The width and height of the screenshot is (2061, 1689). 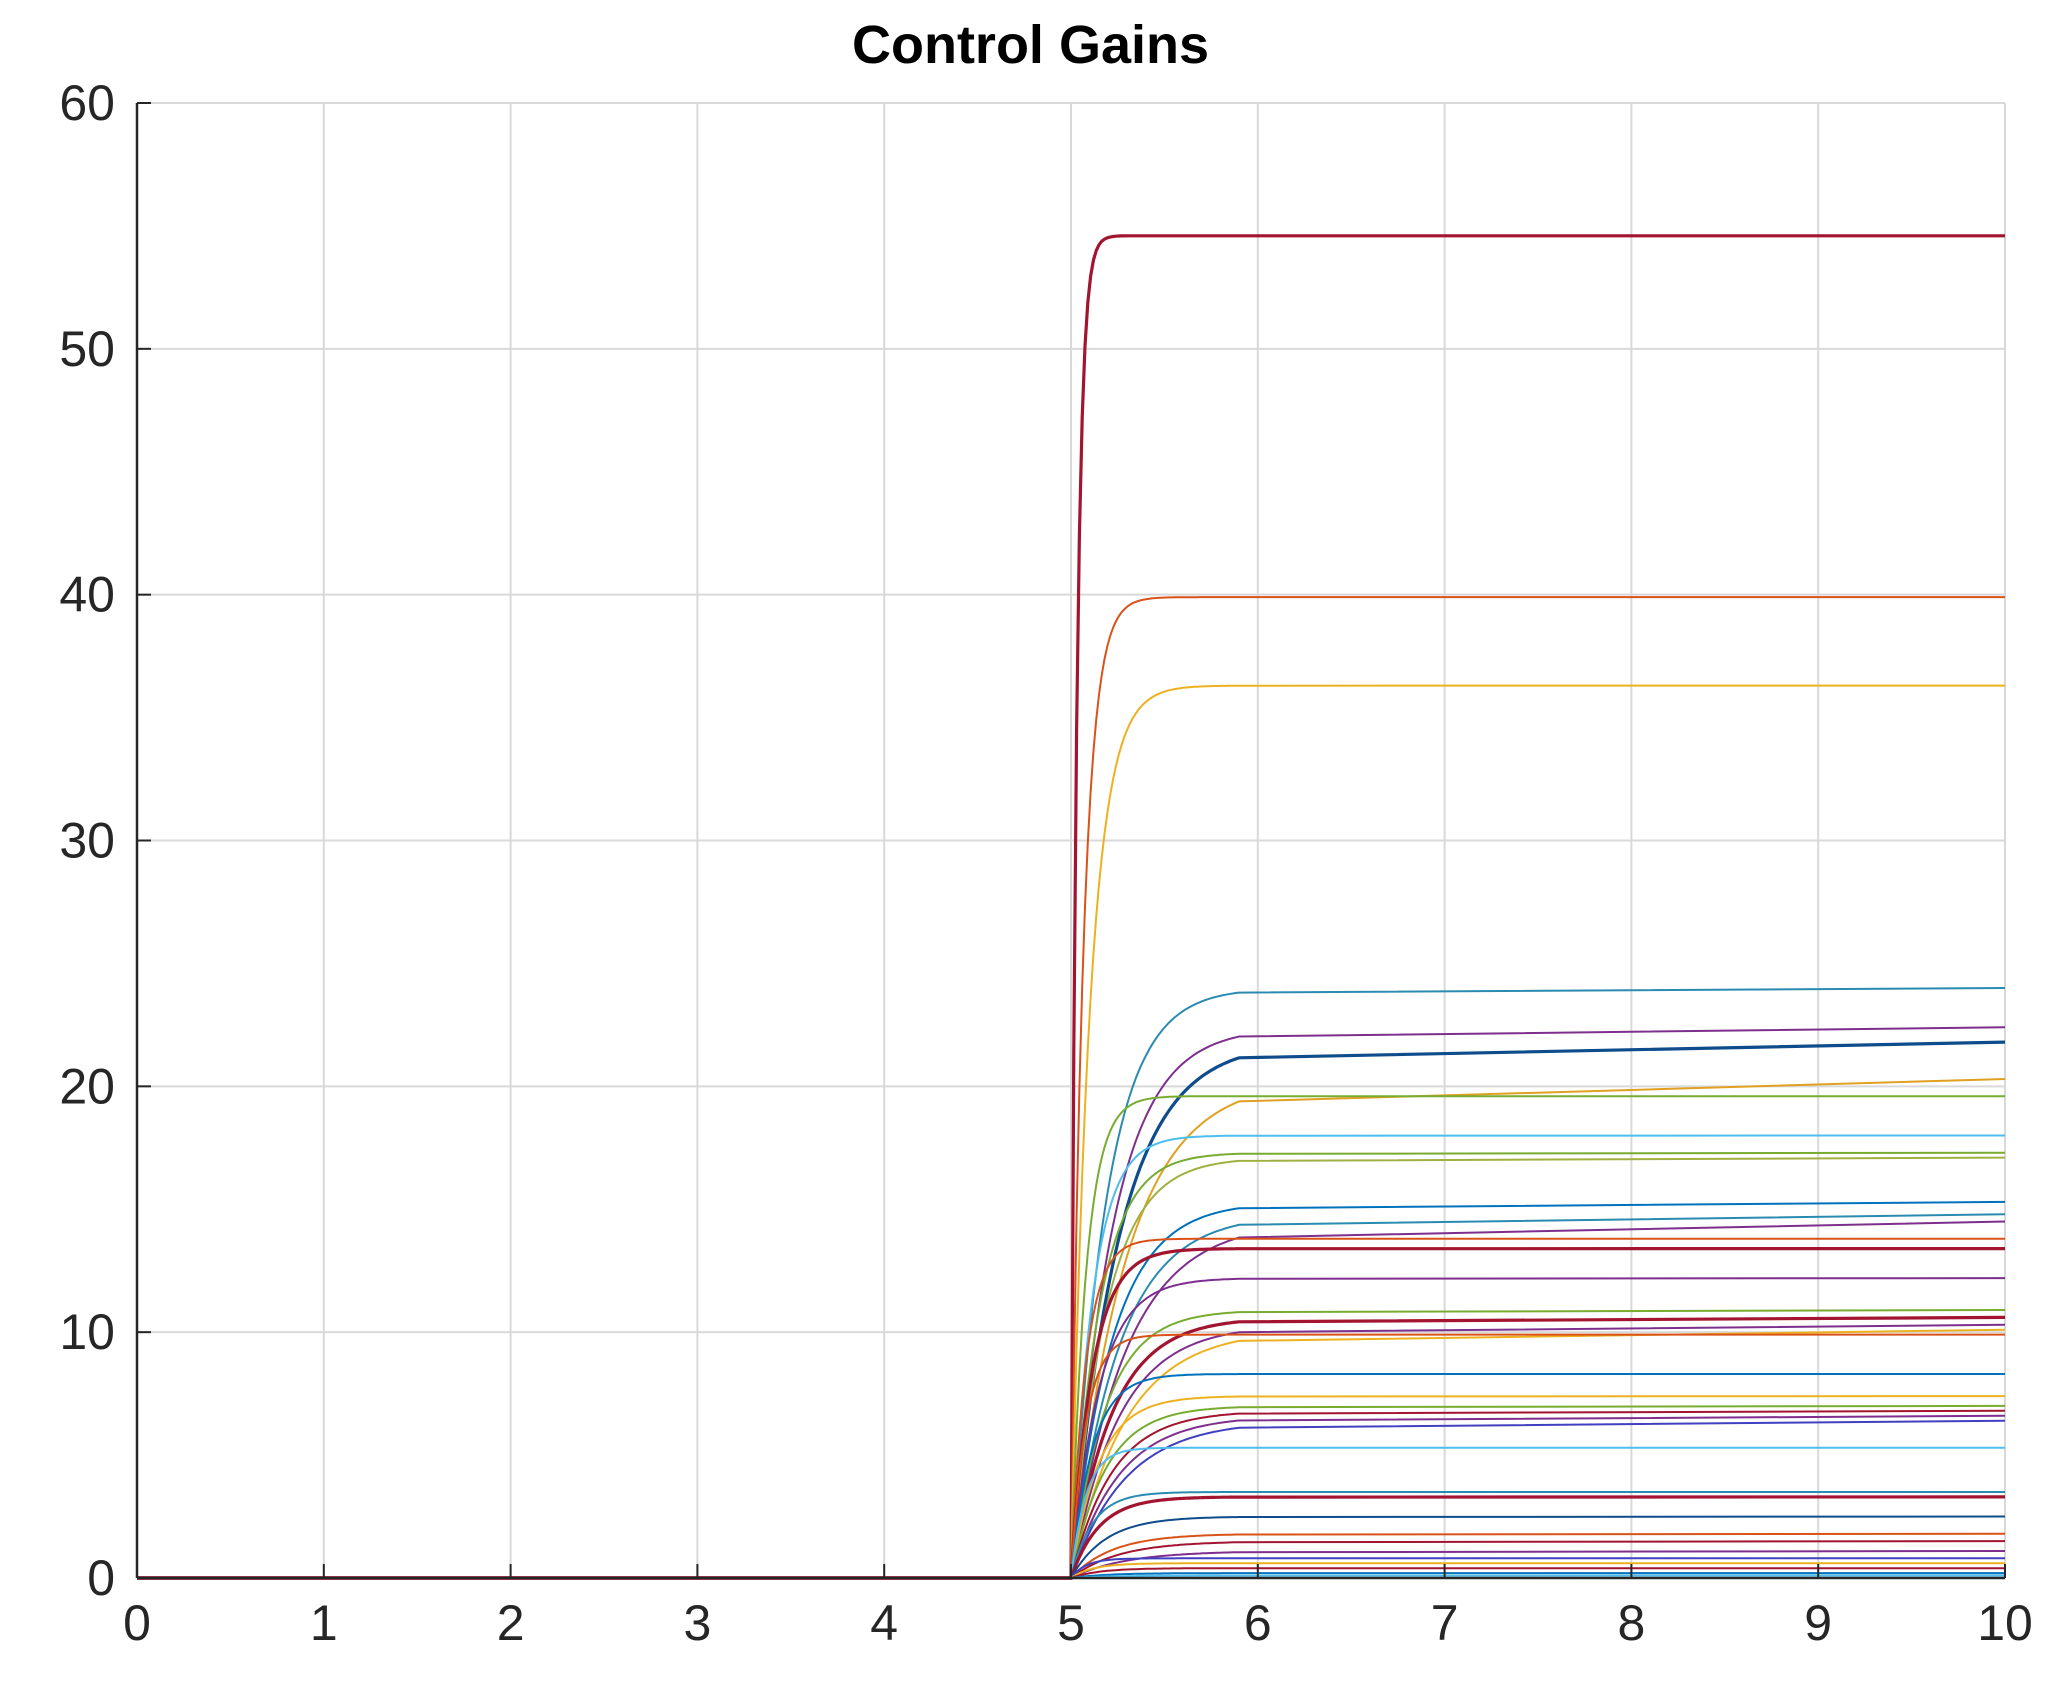 I want to click on x-tick-label-9: 9, so click(x=1818, y=1623).